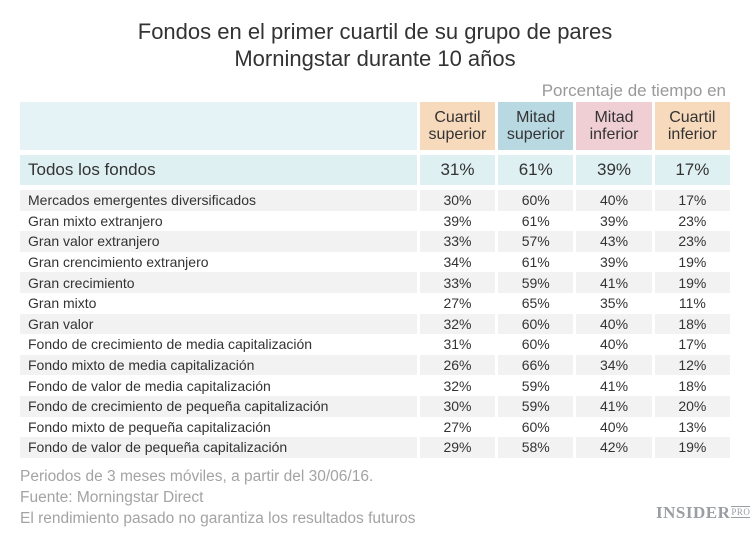 This screenshot has height=539, width=750. I want to click on value-cell: 66%, so click(536, 365).